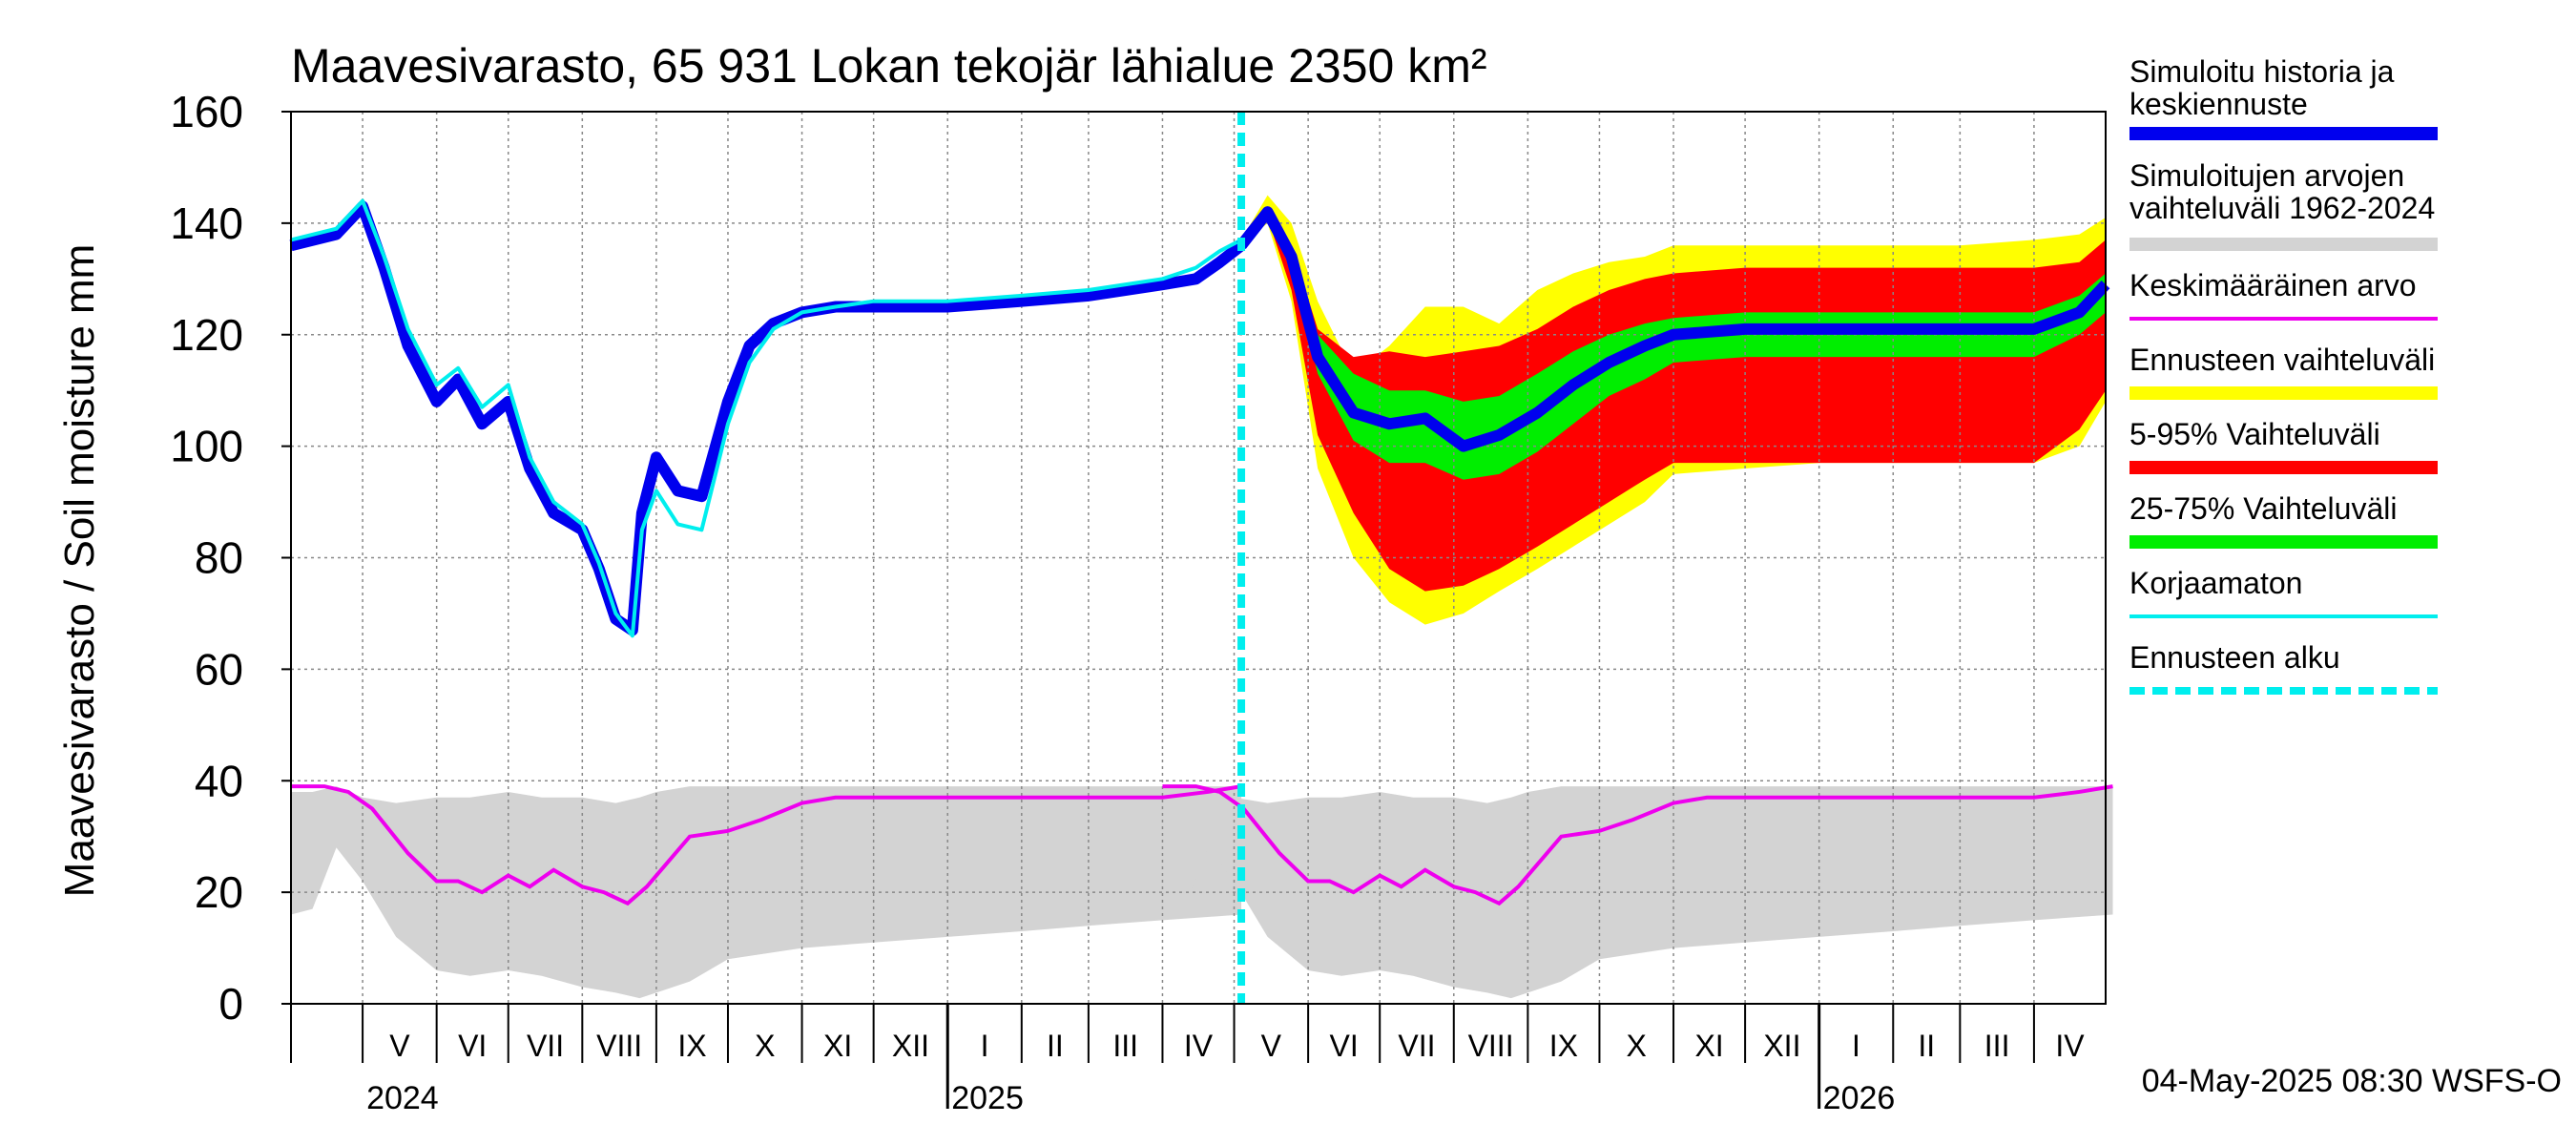 Image resolution: width=2576 pixels, height=1145 pixels. Describe the element at coordinates (766, 845) in the screenshot. I see `mean-line` at that location.